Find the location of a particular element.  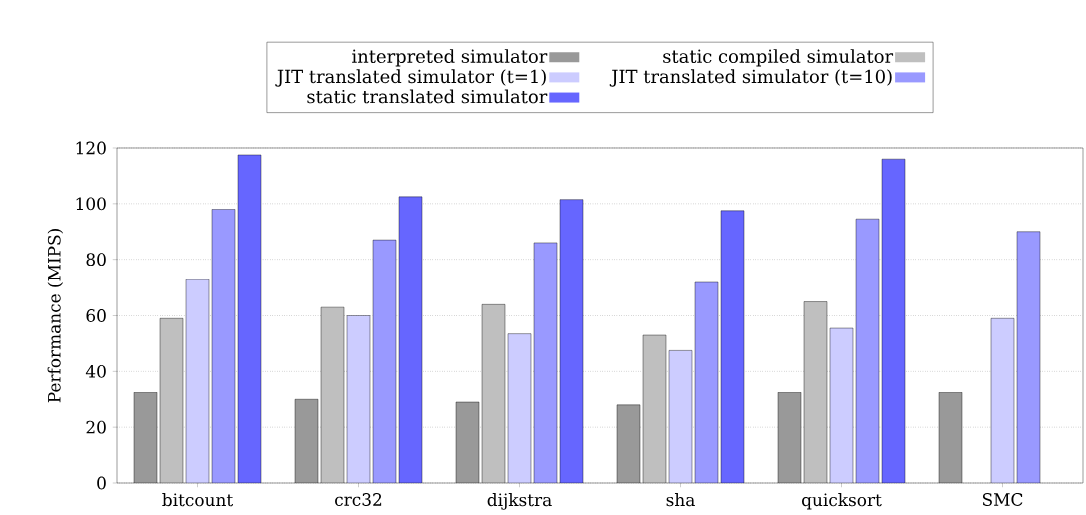

y-tick-label: 120 is located at coordinates (91, 148).